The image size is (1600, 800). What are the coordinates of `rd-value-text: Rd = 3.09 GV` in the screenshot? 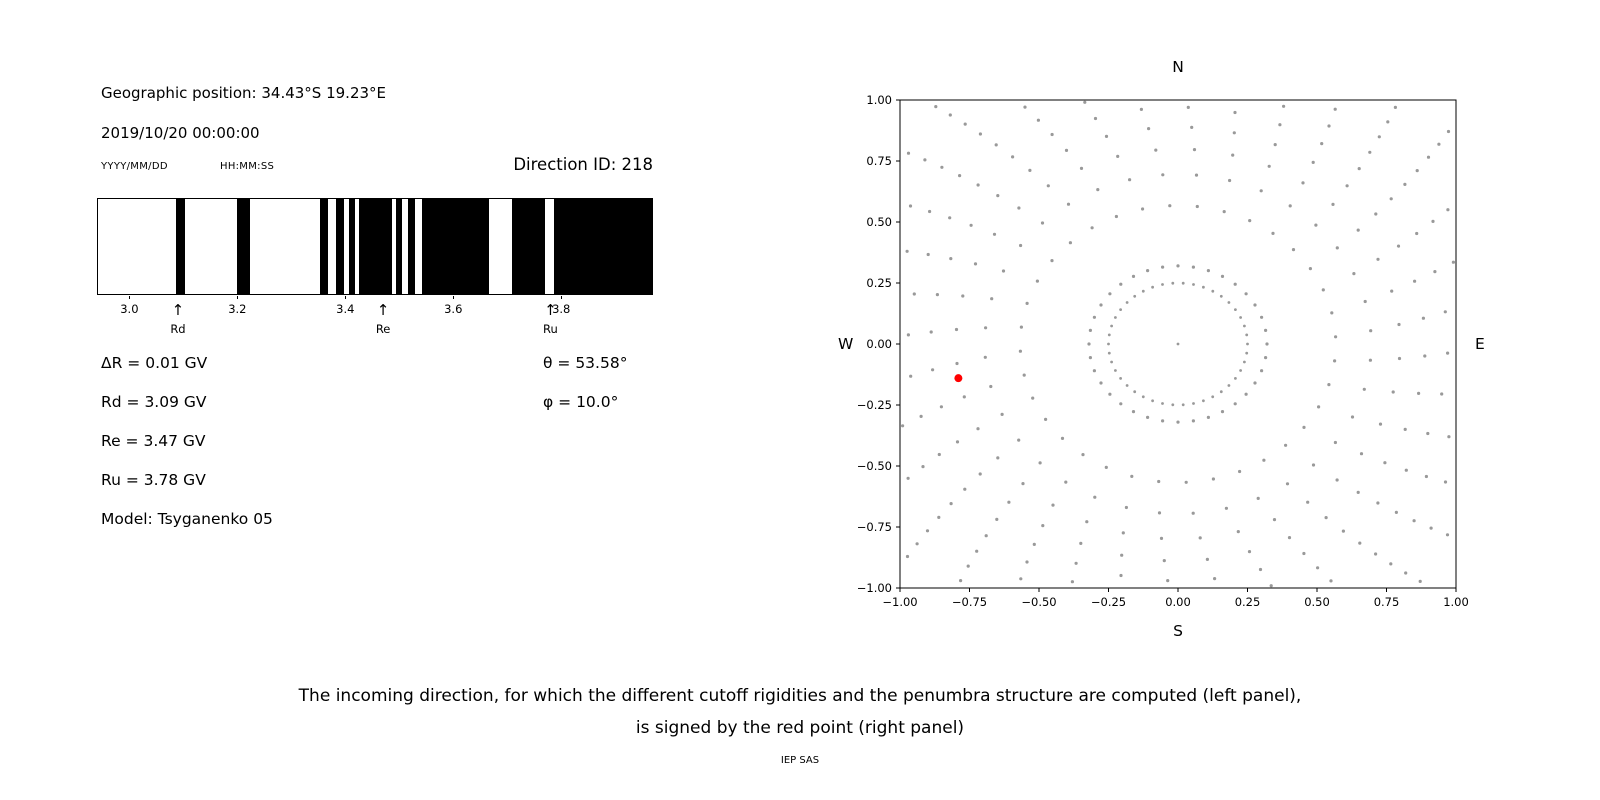 It's located at (154, 402).